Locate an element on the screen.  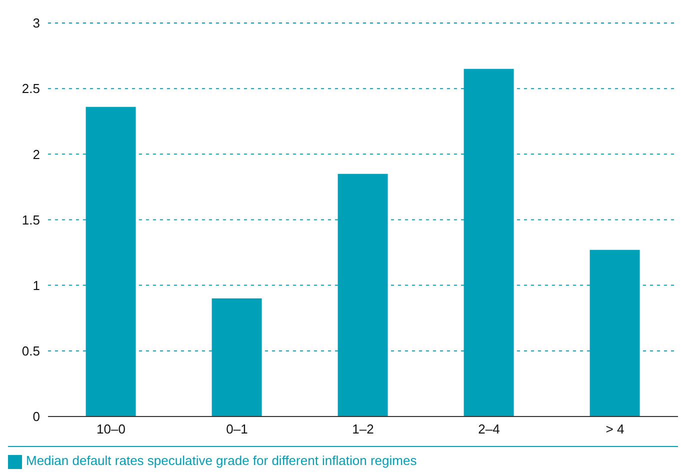
y-tick-label: 1.5 is located at coordinates (31, 220).